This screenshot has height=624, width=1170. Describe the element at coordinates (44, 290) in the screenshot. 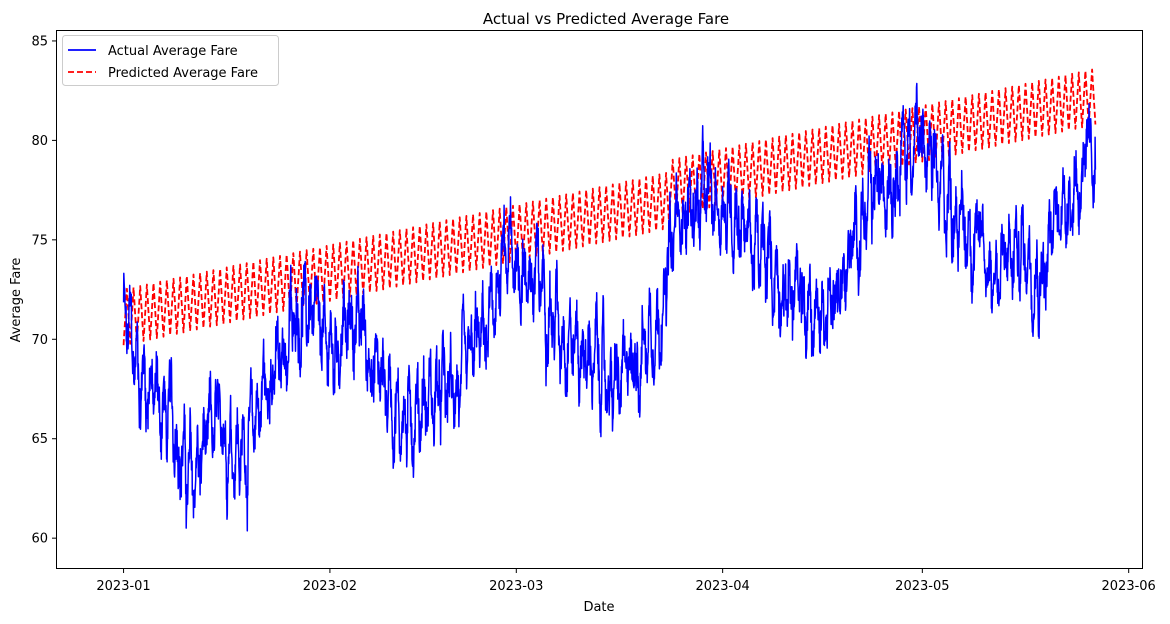

I see `y-axis: 60 65 70 75 80 85` at that location.